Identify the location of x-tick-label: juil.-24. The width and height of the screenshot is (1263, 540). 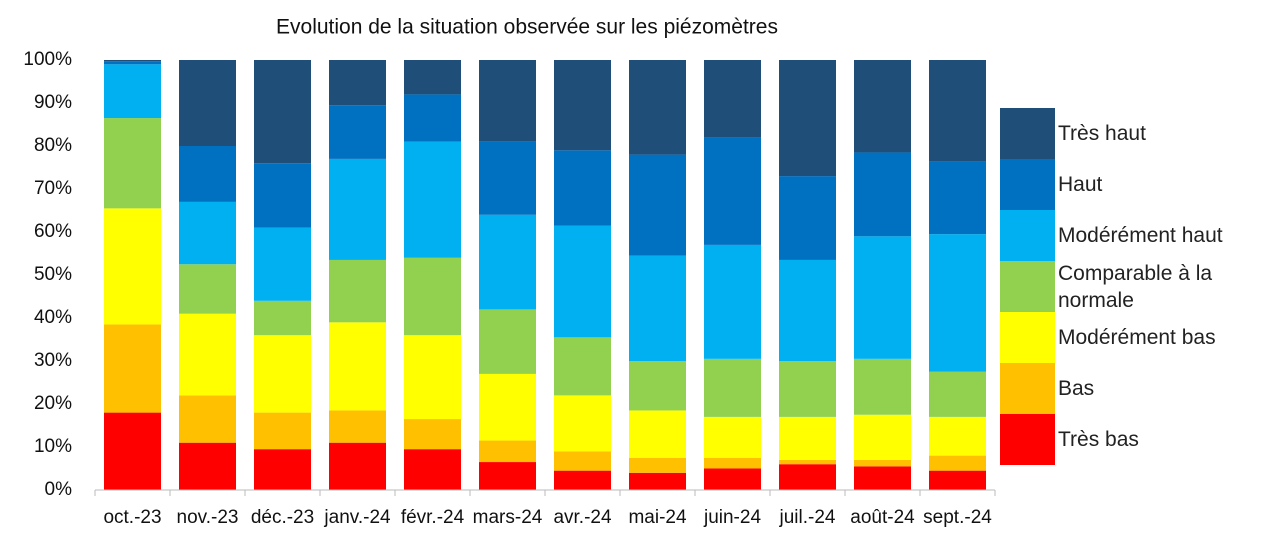
(807, 517).